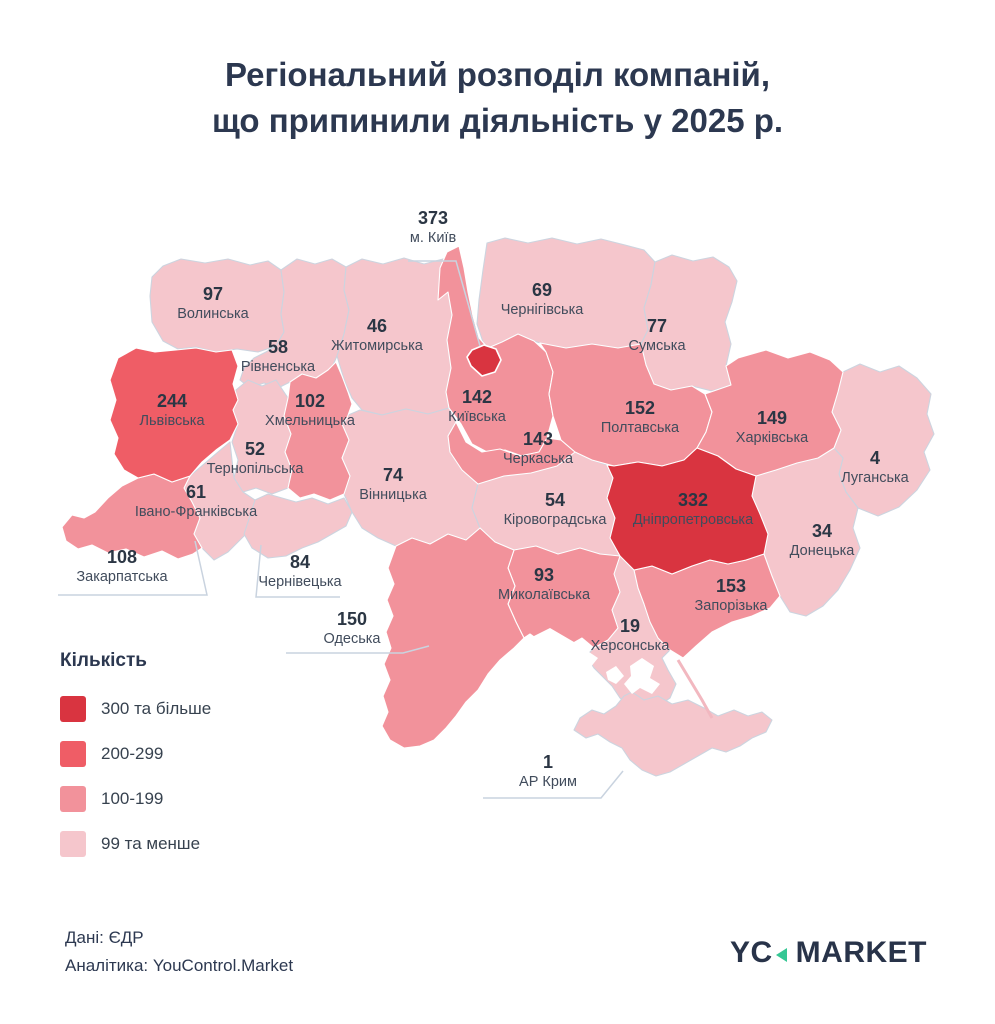 The width and height of the screenshot is (995, 1024). I want to click on legend-item-300plus: 300 та більше, so click(135, 709).